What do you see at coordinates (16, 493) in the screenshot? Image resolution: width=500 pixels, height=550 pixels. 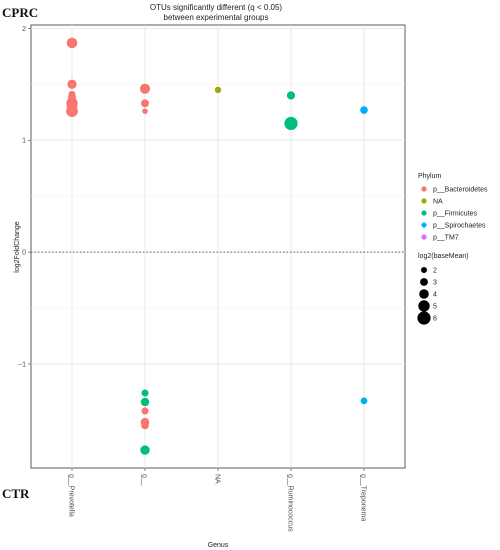 I see `group-label-bottom: CTR` at bounding box center [16, 493].